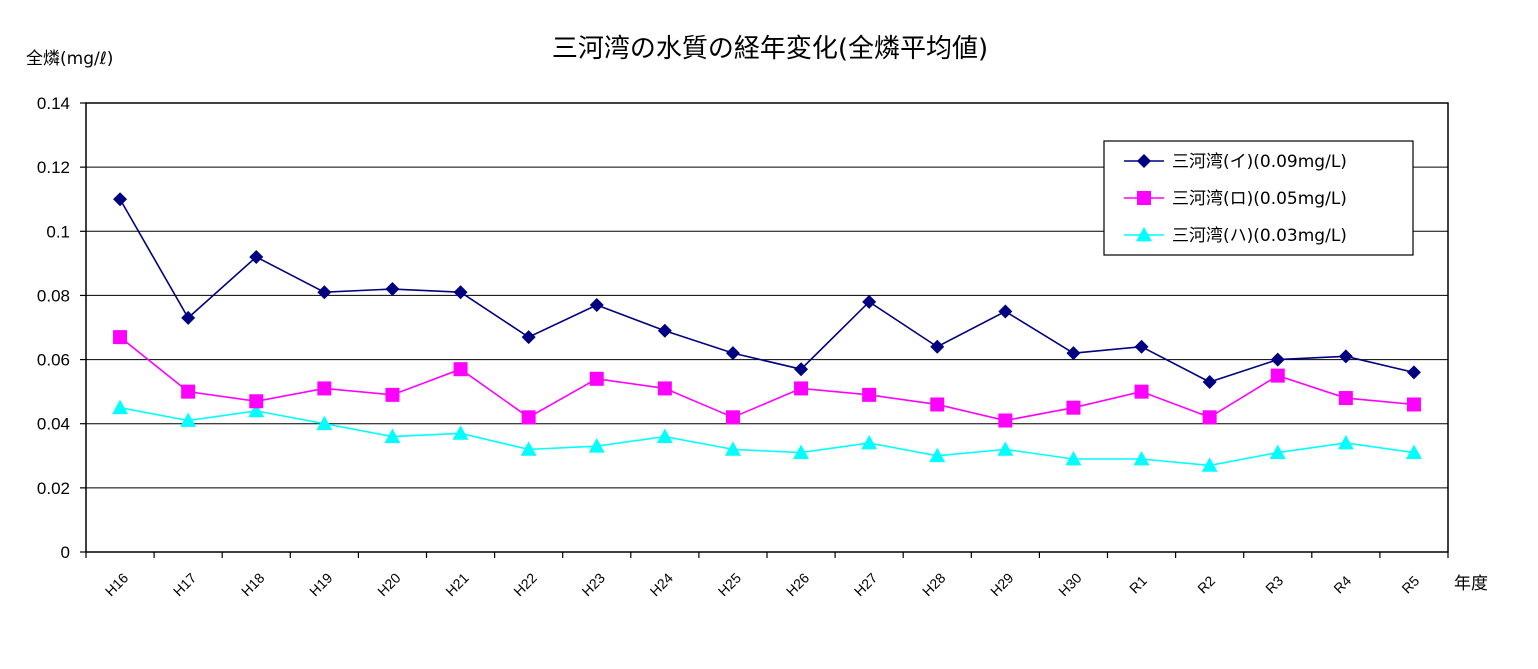  I want to click on x-tick-label: H25, so click(730, 585).